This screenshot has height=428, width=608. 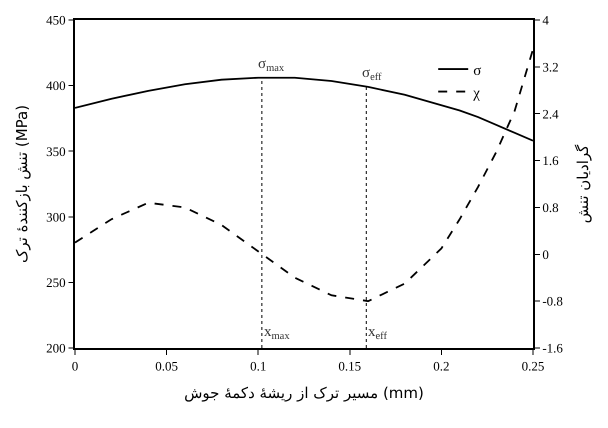 What do you see at coordinates (372, 74) in the screenshot?
I see `annotation: σ$_{eff}$` at bounding box center [372, 74].